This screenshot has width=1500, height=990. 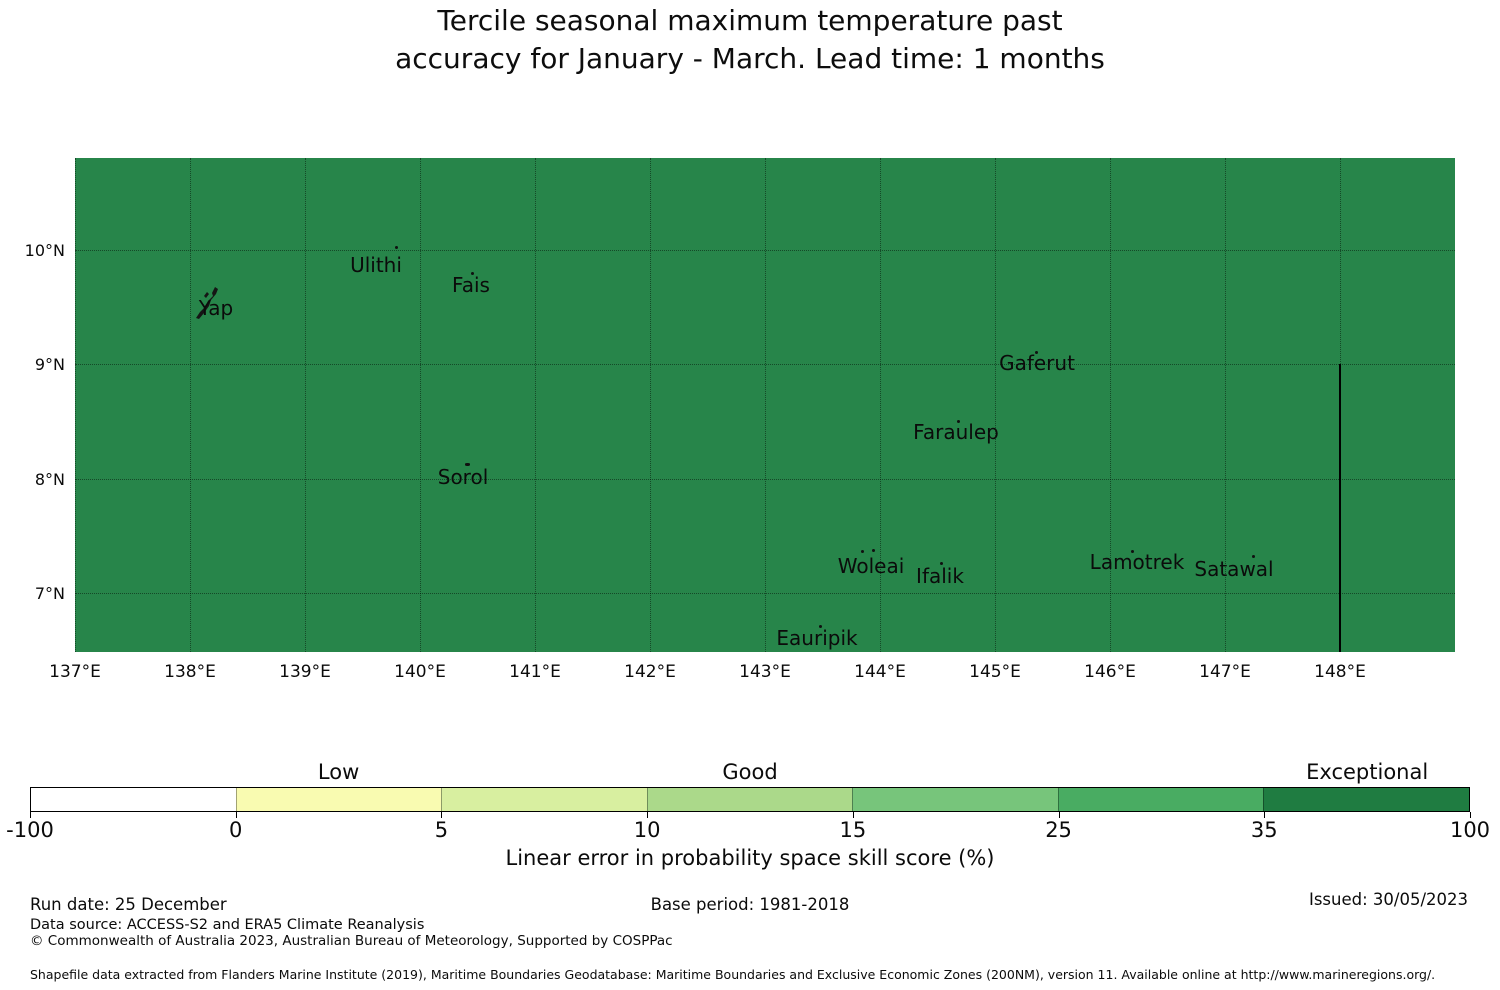 What do you see at coordinates (535, 672) in the screenshot?
I see `xtick-141e: 141°E` at bounding box center [535, 672].